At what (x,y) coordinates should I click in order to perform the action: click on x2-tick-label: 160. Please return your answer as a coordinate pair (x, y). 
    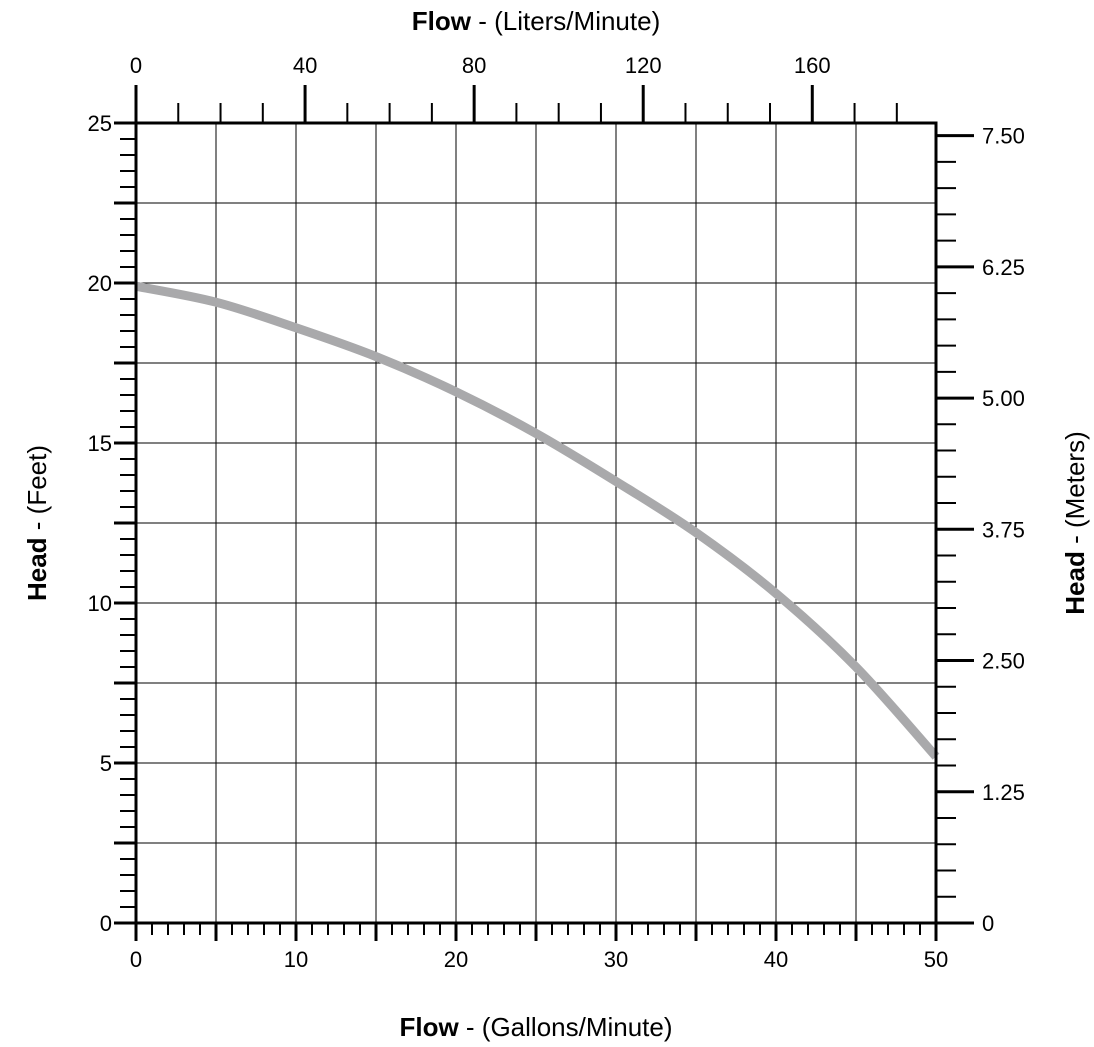
    Looking at the image, I should click on (812, 65).